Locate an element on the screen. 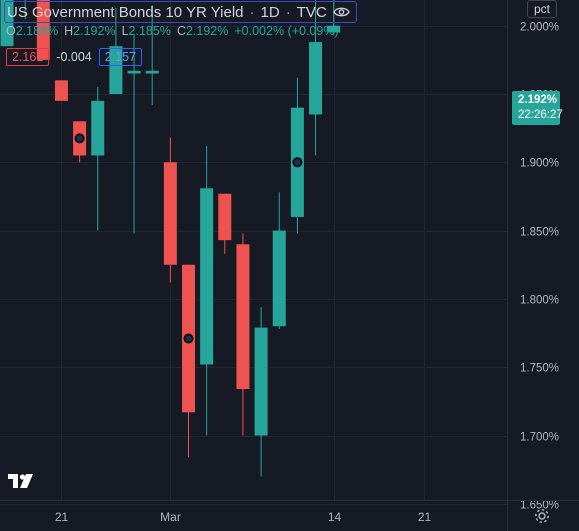 Image resolution: width=579 pixels, height=531 pixels. high-value: 2.192% is located at coordinates (94, 31).